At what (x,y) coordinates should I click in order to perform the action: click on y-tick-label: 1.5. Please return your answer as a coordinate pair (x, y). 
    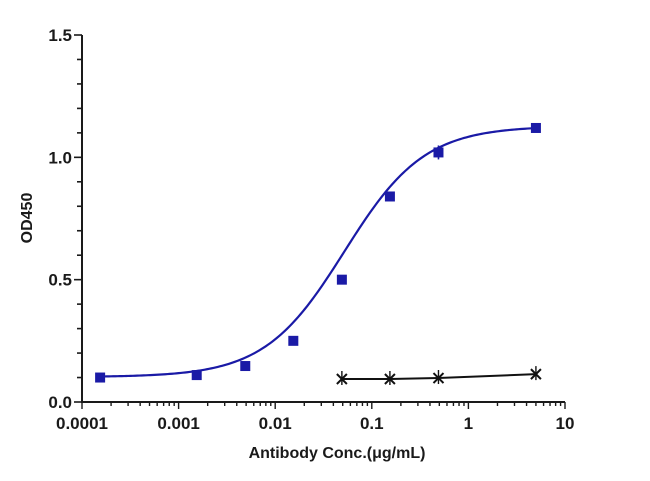
    Looking at the image, I should click on (60, 35).